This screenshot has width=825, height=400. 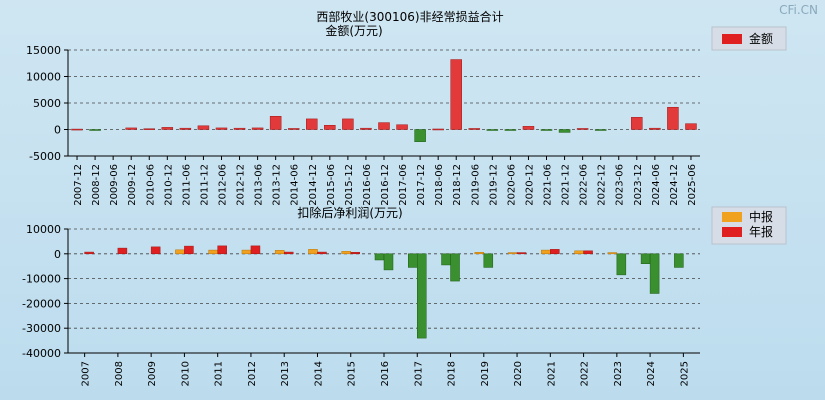 What do you see at coordinates (318, 373) in the screenshot?
I see `chart2-xtick-label: 2014` at bounding box center [318, 373].